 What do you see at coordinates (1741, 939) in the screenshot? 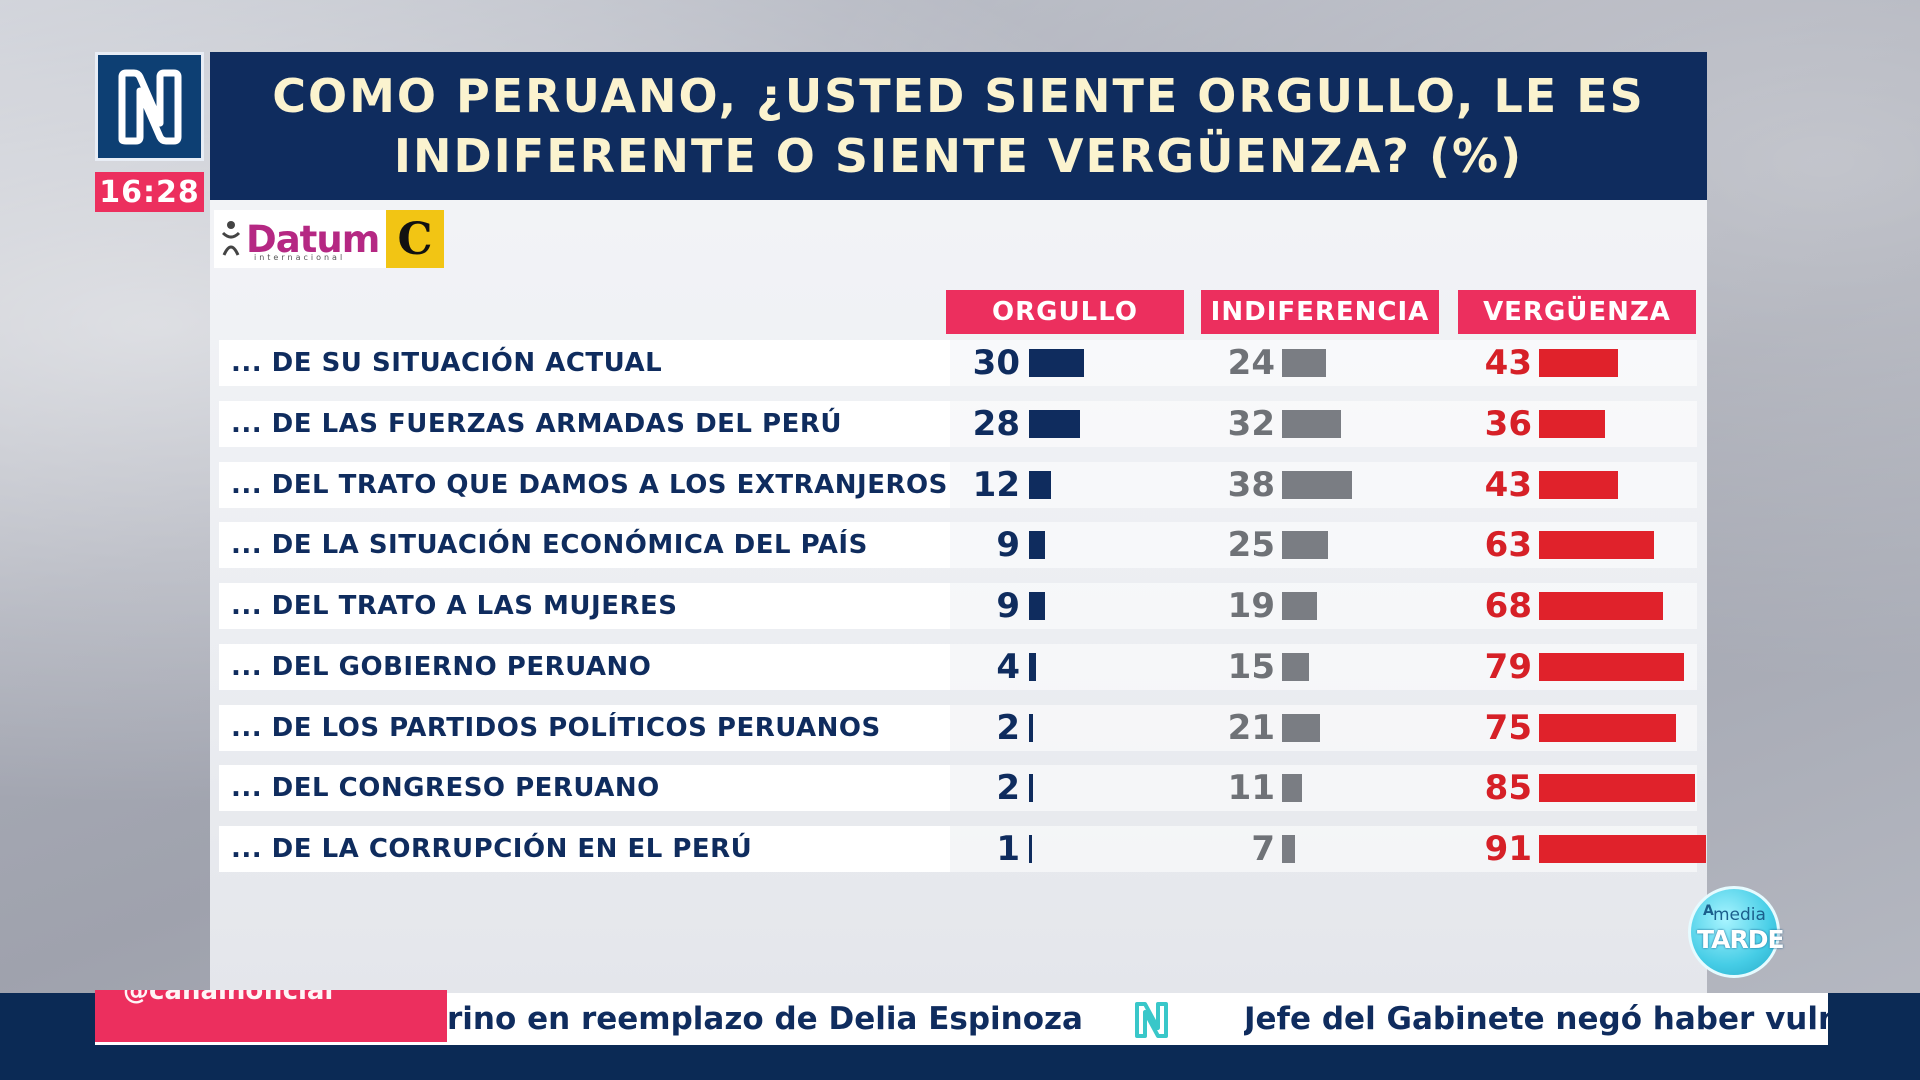
I see `show-badge-tarde: TARDE` at bounding box center [1741, 939].